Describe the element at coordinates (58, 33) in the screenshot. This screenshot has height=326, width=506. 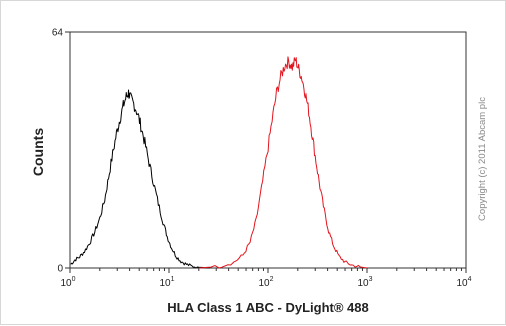
I see `y-tick-label: 64` at that location.